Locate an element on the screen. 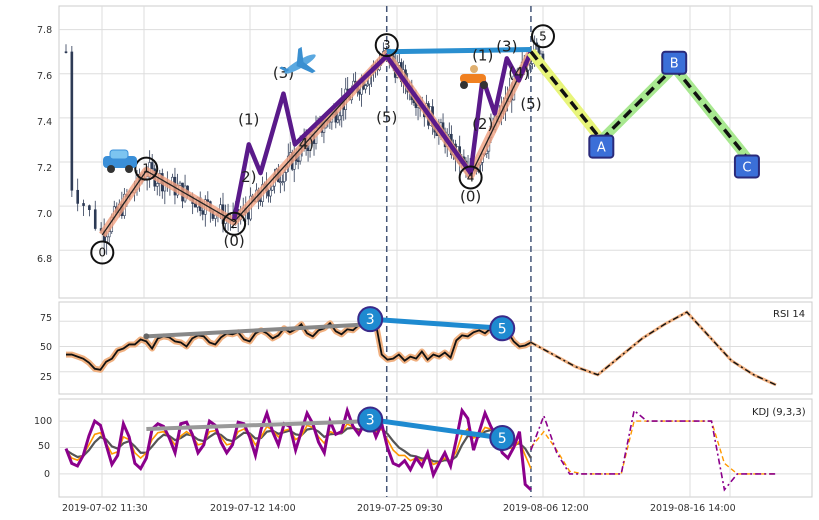  subwave-line is located at coordinates (382, 135).